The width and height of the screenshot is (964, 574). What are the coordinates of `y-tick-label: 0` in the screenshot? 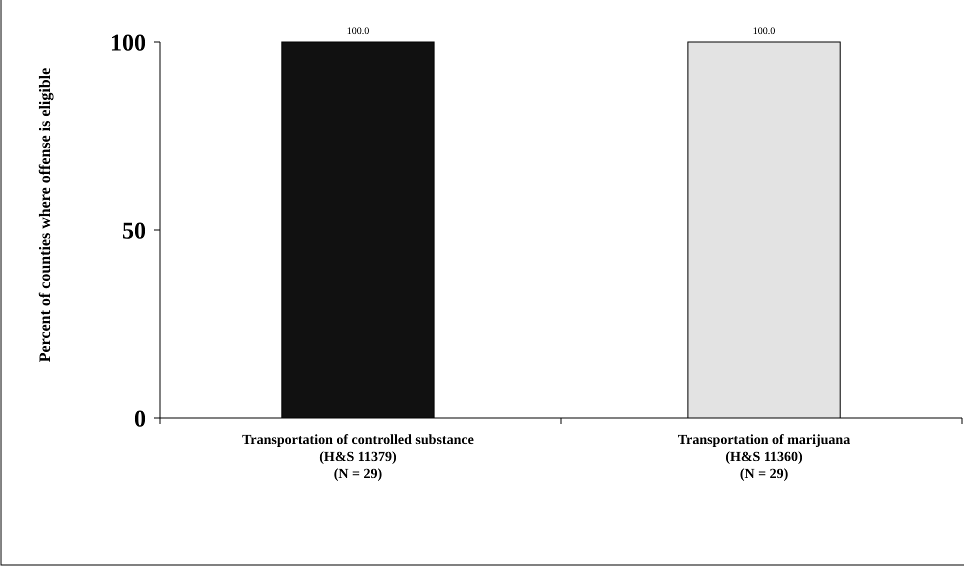 It's located at (140, 419).